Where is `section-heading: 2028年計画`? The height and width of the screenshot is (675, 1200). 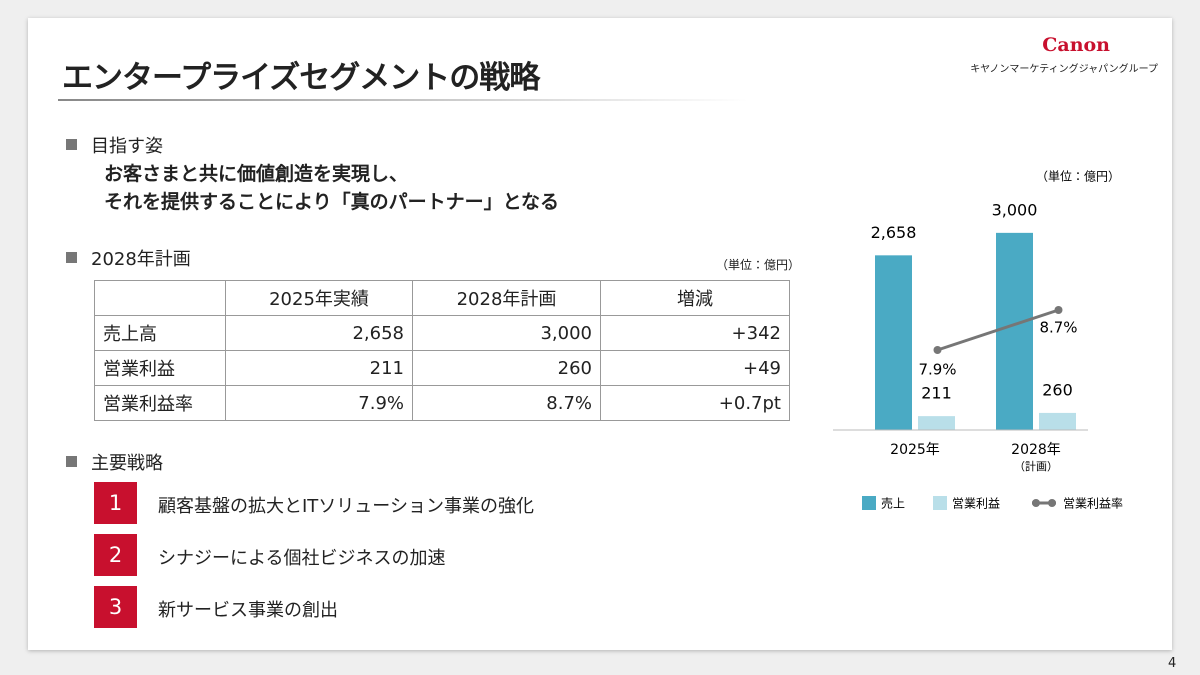 section-heading: 2028年計画 is located at coordinates (128, 258).